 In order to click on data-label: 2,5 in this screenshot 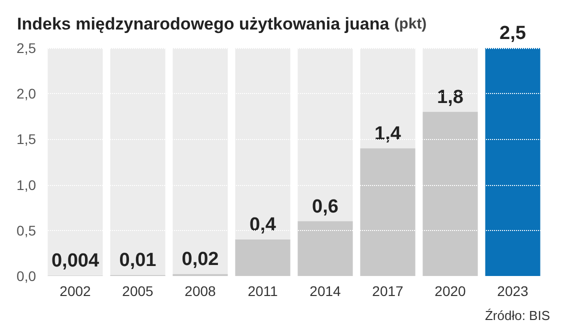, I will do `click(513, 33)`.